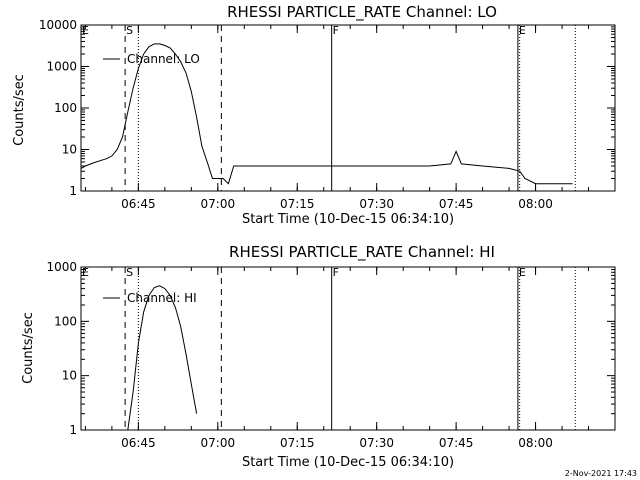 The width and height of the screenshot is (640, 480). I want to click on legend-entry: Channel: HI, so click(162, 298).